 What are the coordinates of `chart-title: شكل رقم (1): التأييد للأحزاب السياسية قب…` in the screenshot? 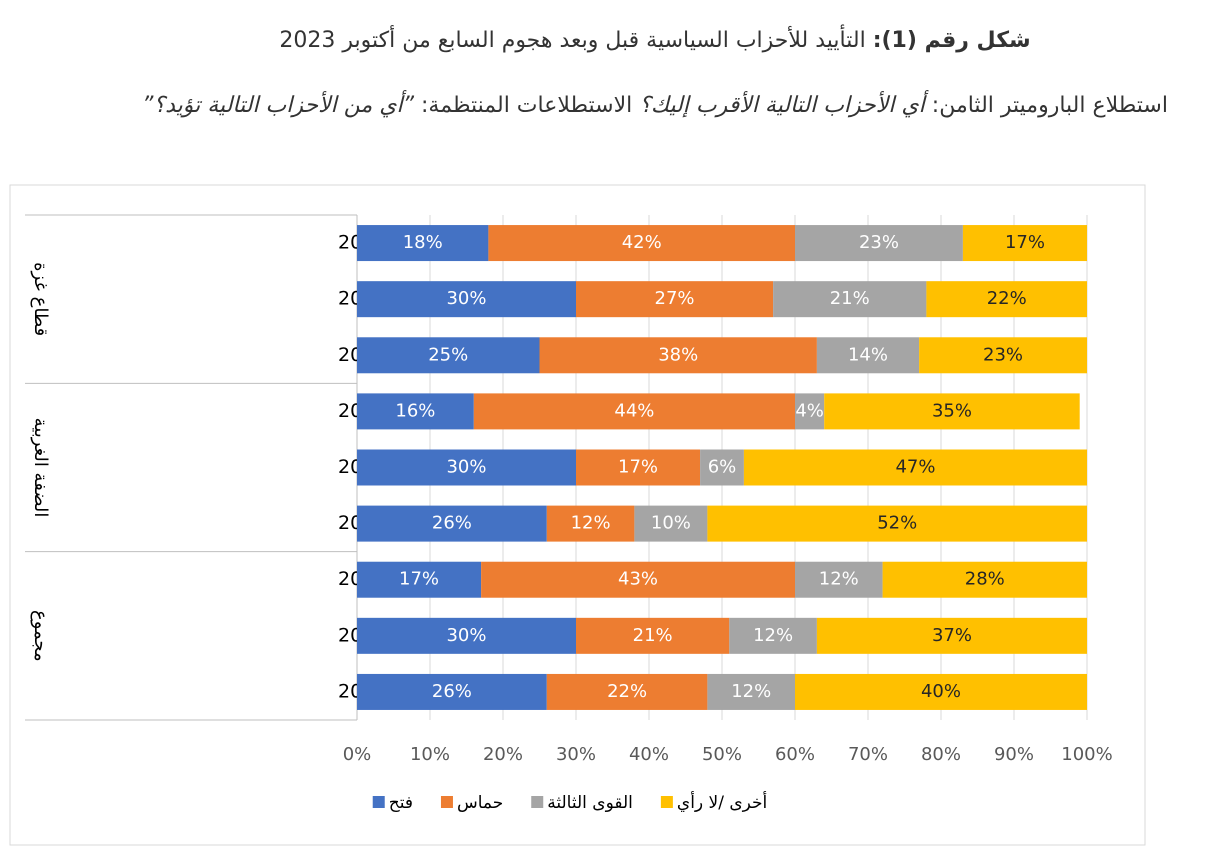 It's located at (655, 40).